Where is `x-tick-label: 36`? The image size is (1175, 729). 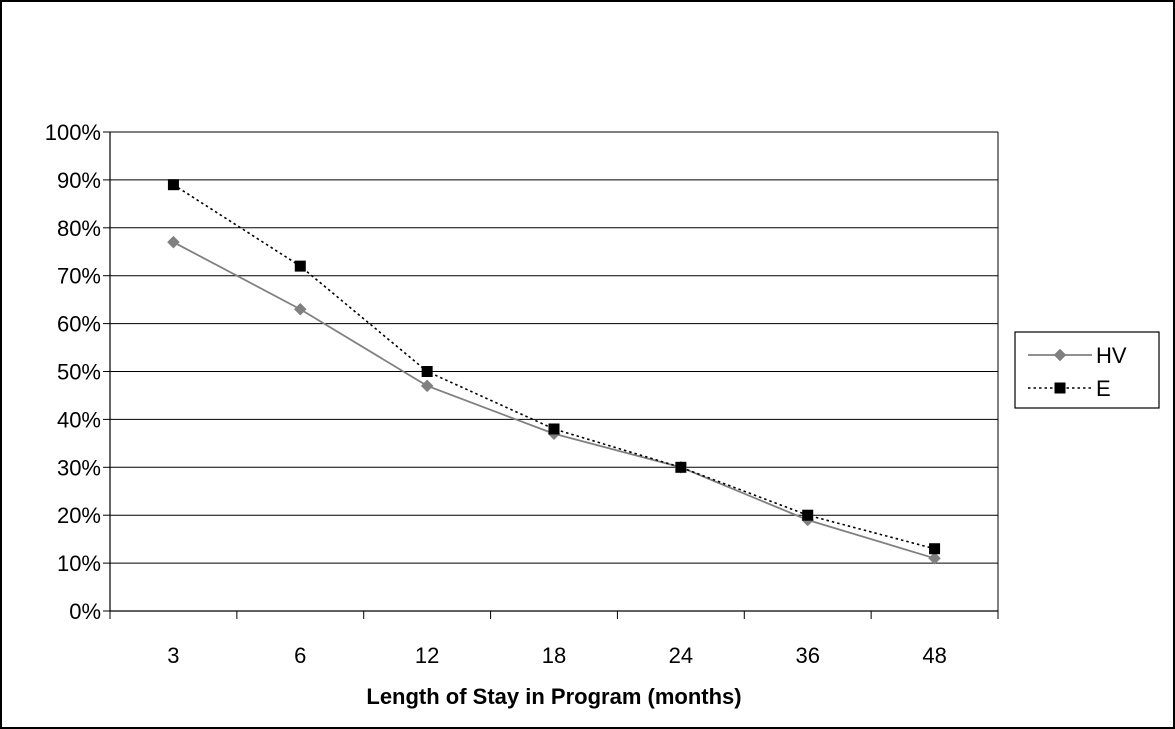 x-tick-label: 36 is located at coordinates (807, 655).